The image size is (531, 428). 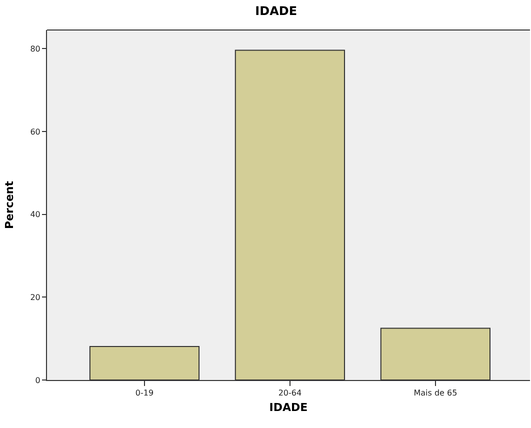 I want to click on x-tick-label: 20-64, so click(x=290, y=393).